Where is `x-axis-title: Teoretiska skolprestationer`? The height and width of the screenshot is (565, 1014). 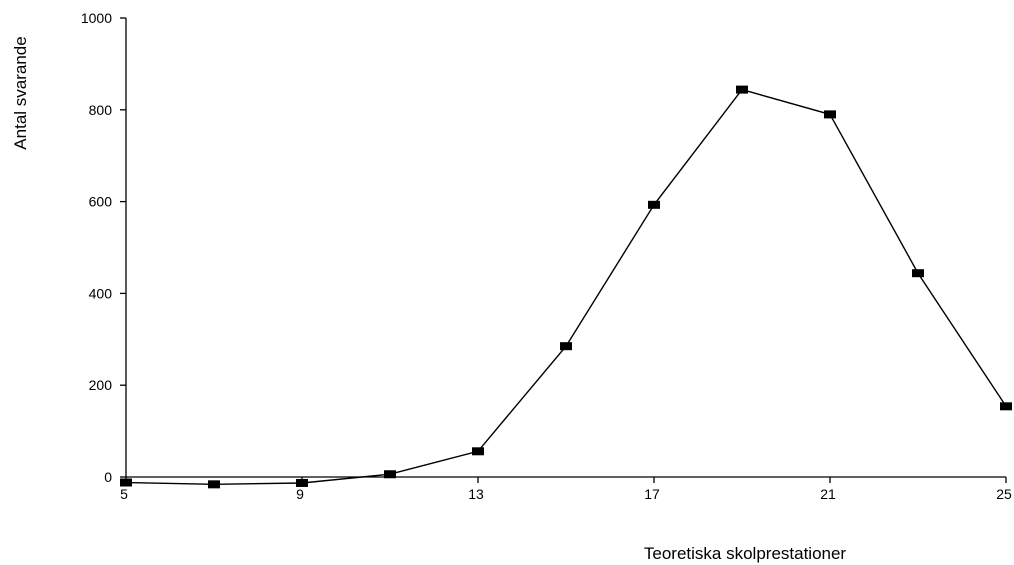 x-axis-title: Teoretiska skolprestationer is located at coordinates (745, 553).